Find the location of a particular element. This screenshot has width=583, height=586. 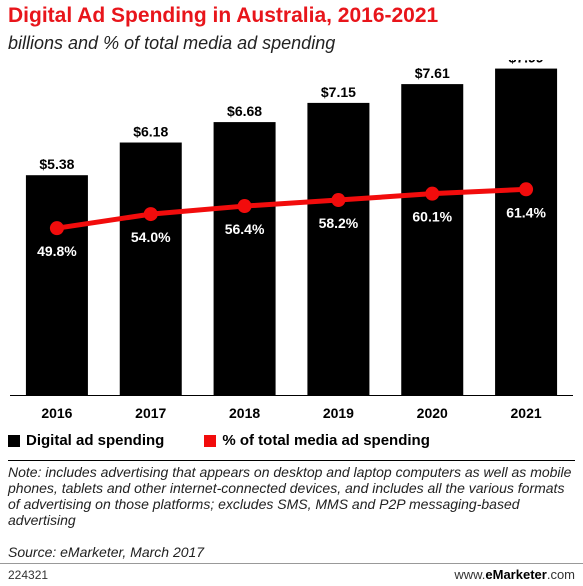

line-series is located at coordinates (291, 208).